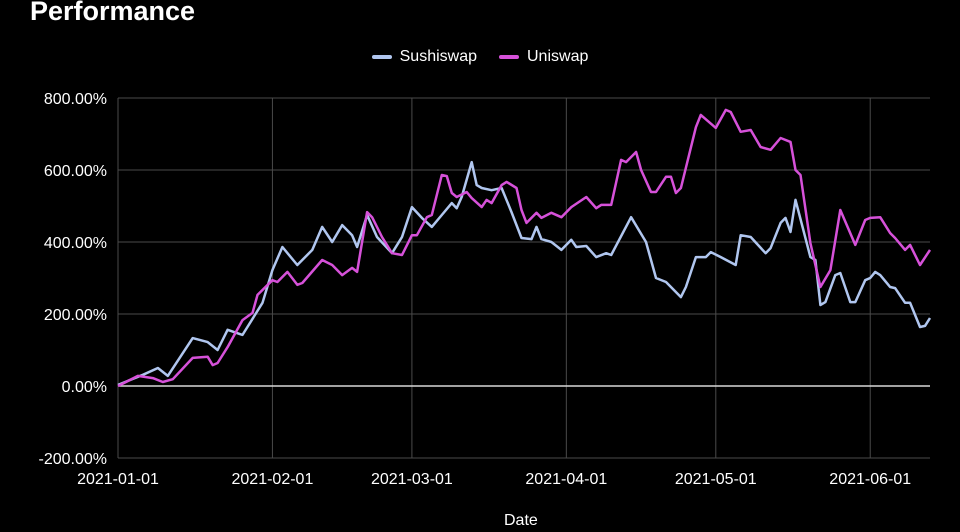  I want to click on chart-title: Performance, so click(113, 13).